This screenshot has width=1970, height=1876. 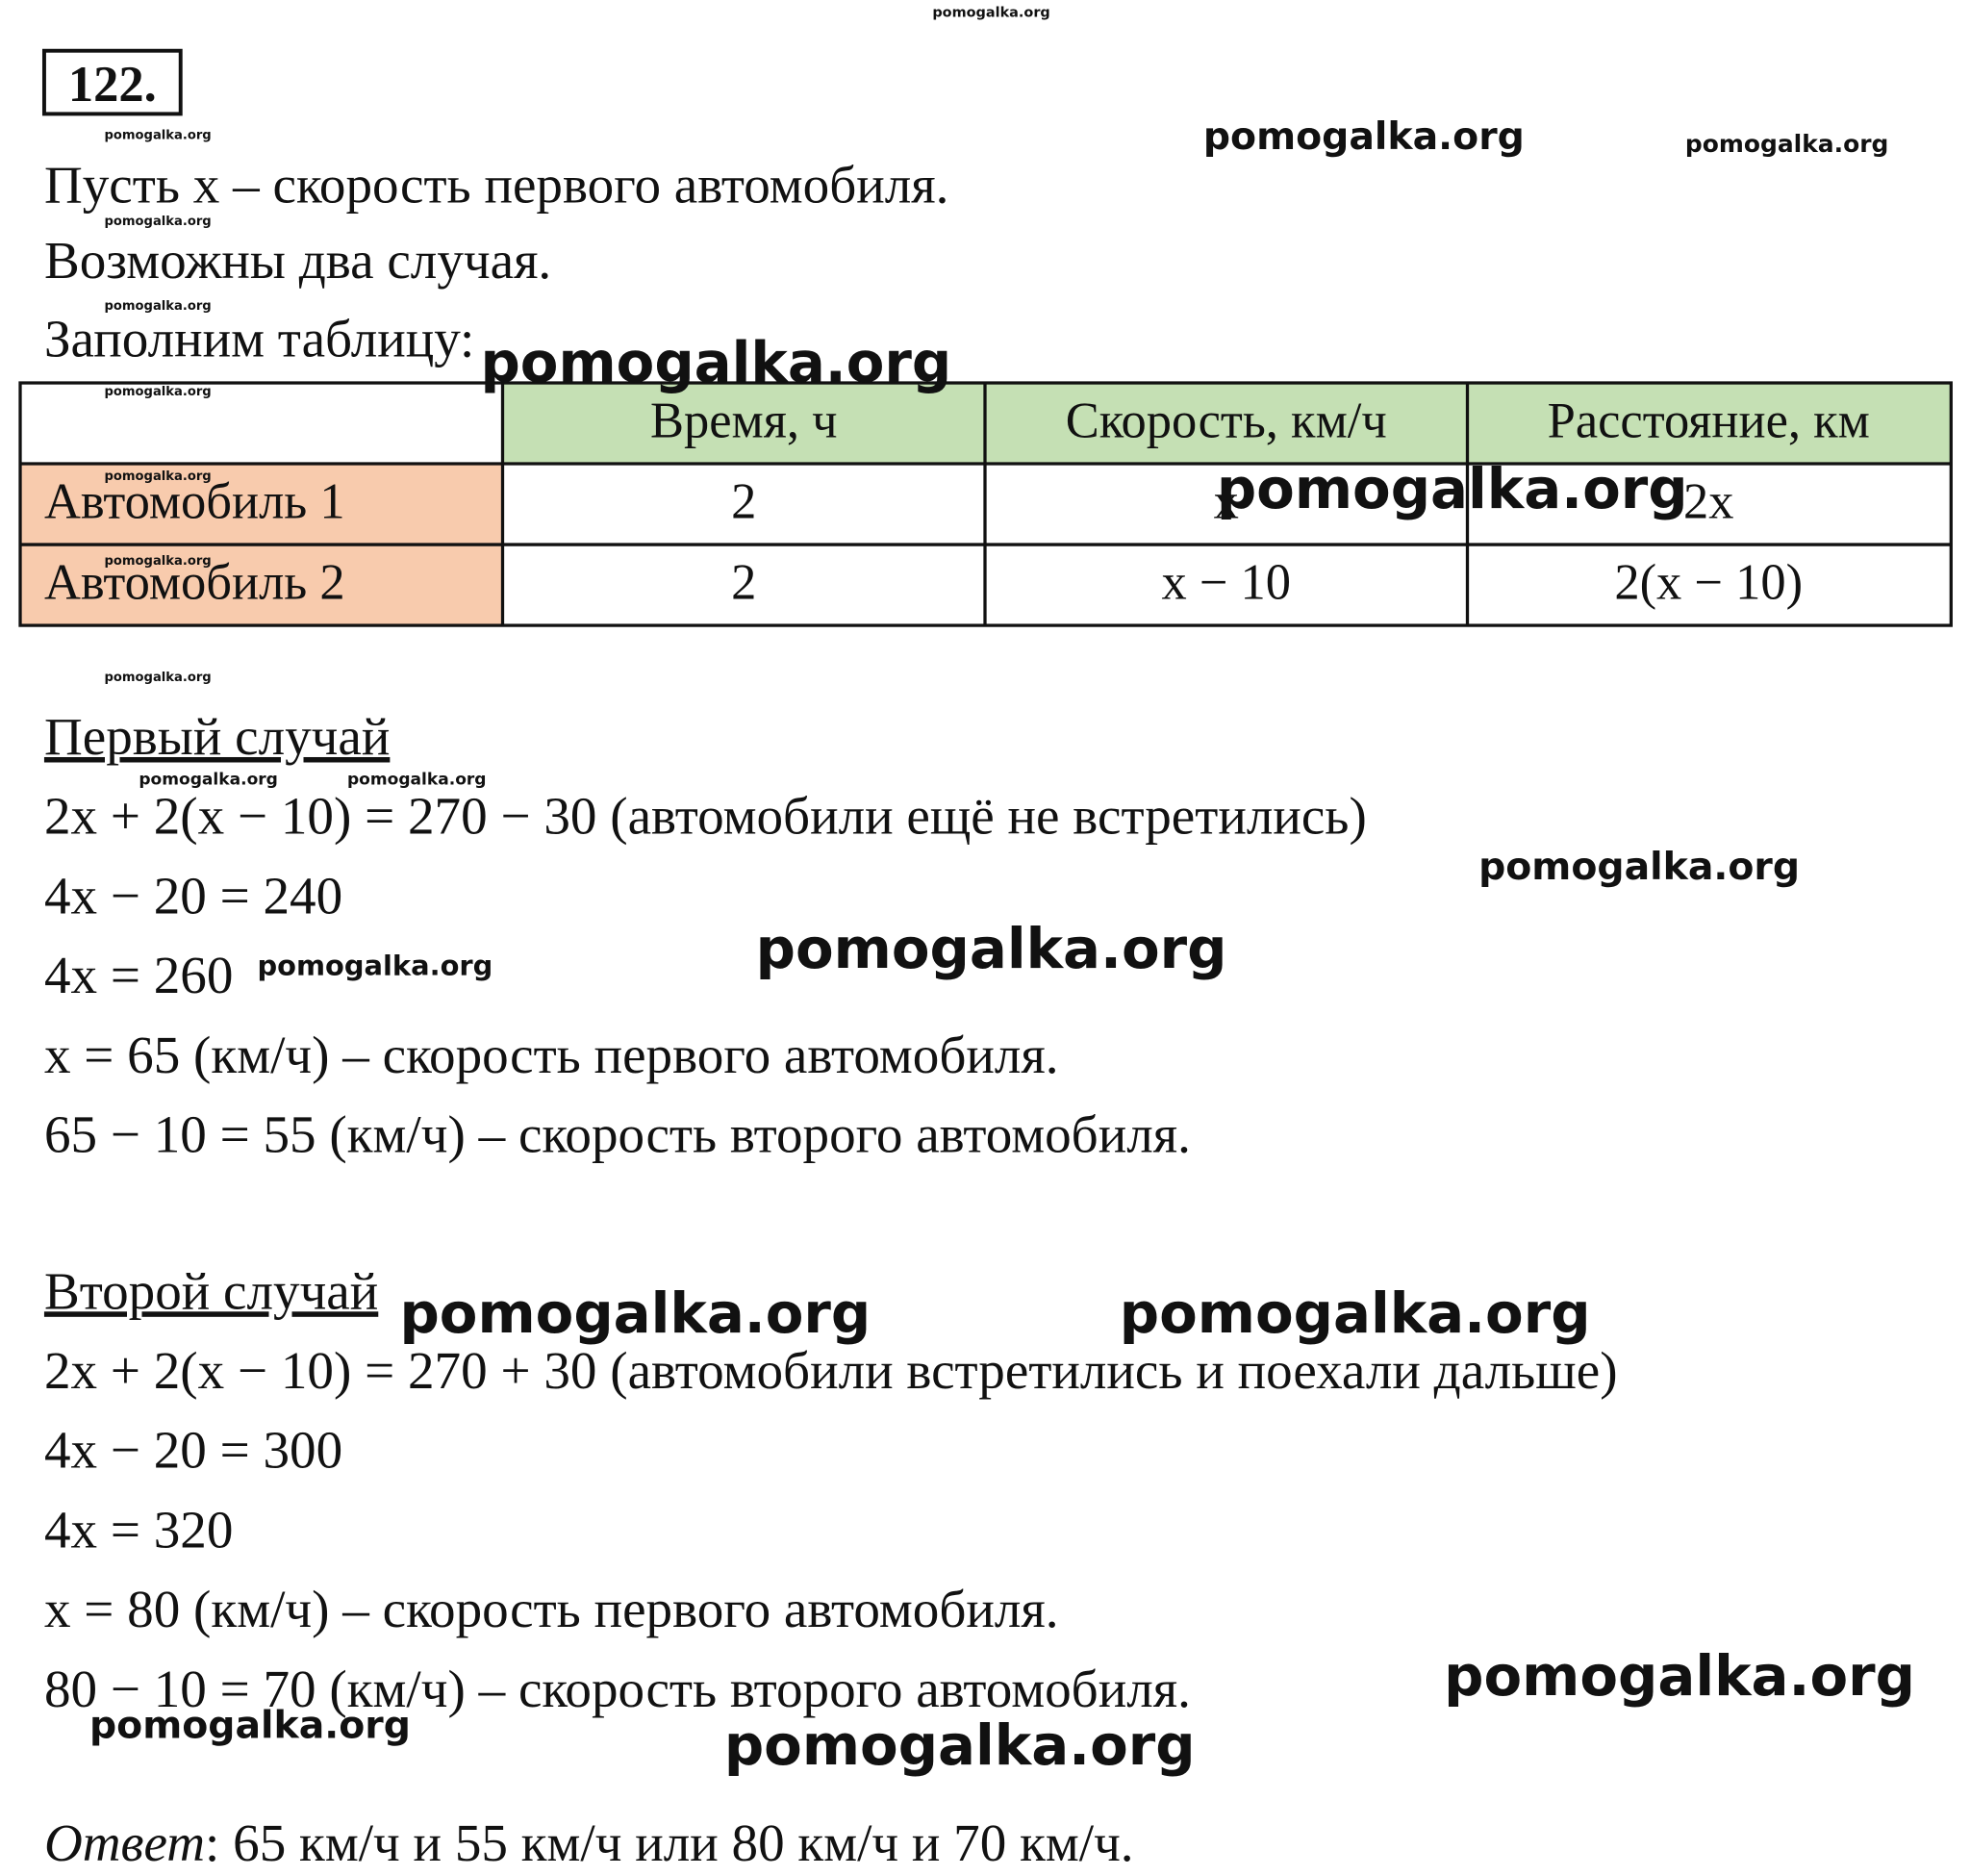 I want to click on case-title: Второй случай, so click(x=211, y=1290).